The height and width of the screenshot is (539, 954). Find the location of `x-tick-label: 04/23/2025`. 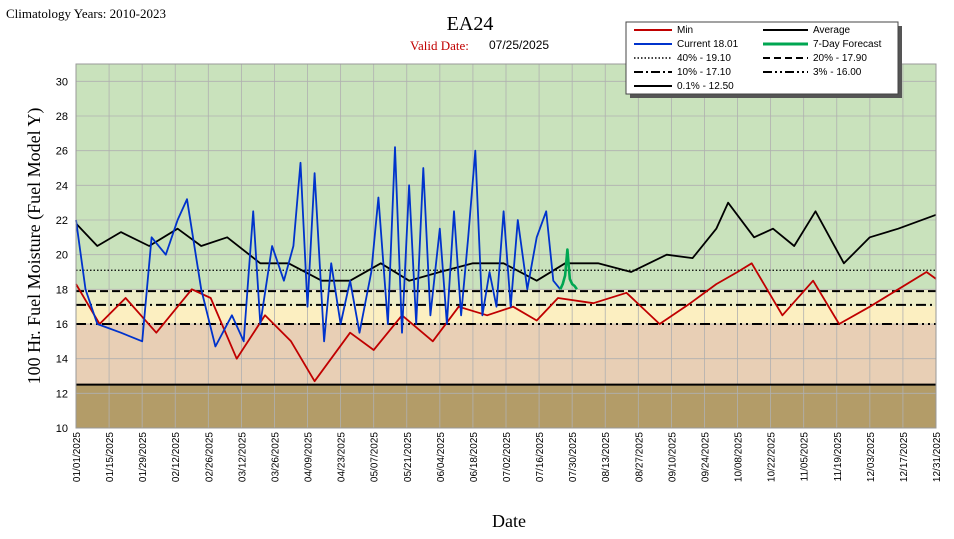

x-tick-label: 04/23/2025 is located at coordinates (342, 457).